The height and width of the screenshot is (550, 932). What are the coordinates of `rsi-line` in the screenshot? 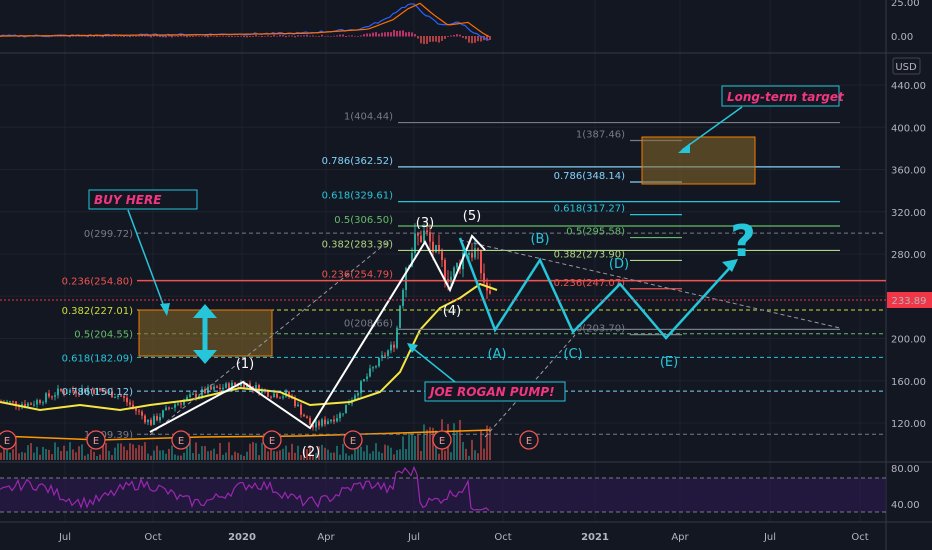 It's located at (245, 488).